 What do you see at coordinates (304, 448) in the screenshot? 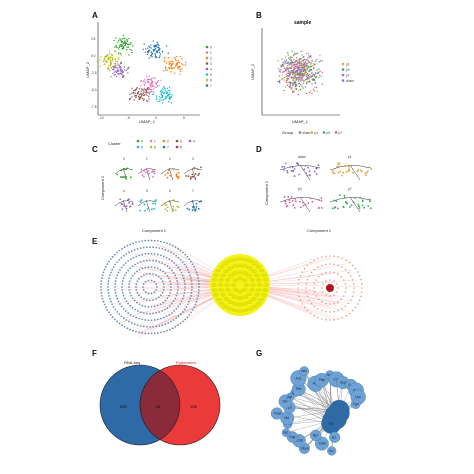
I see `g-node-label: Mrps` at bounding box center [304, 448].